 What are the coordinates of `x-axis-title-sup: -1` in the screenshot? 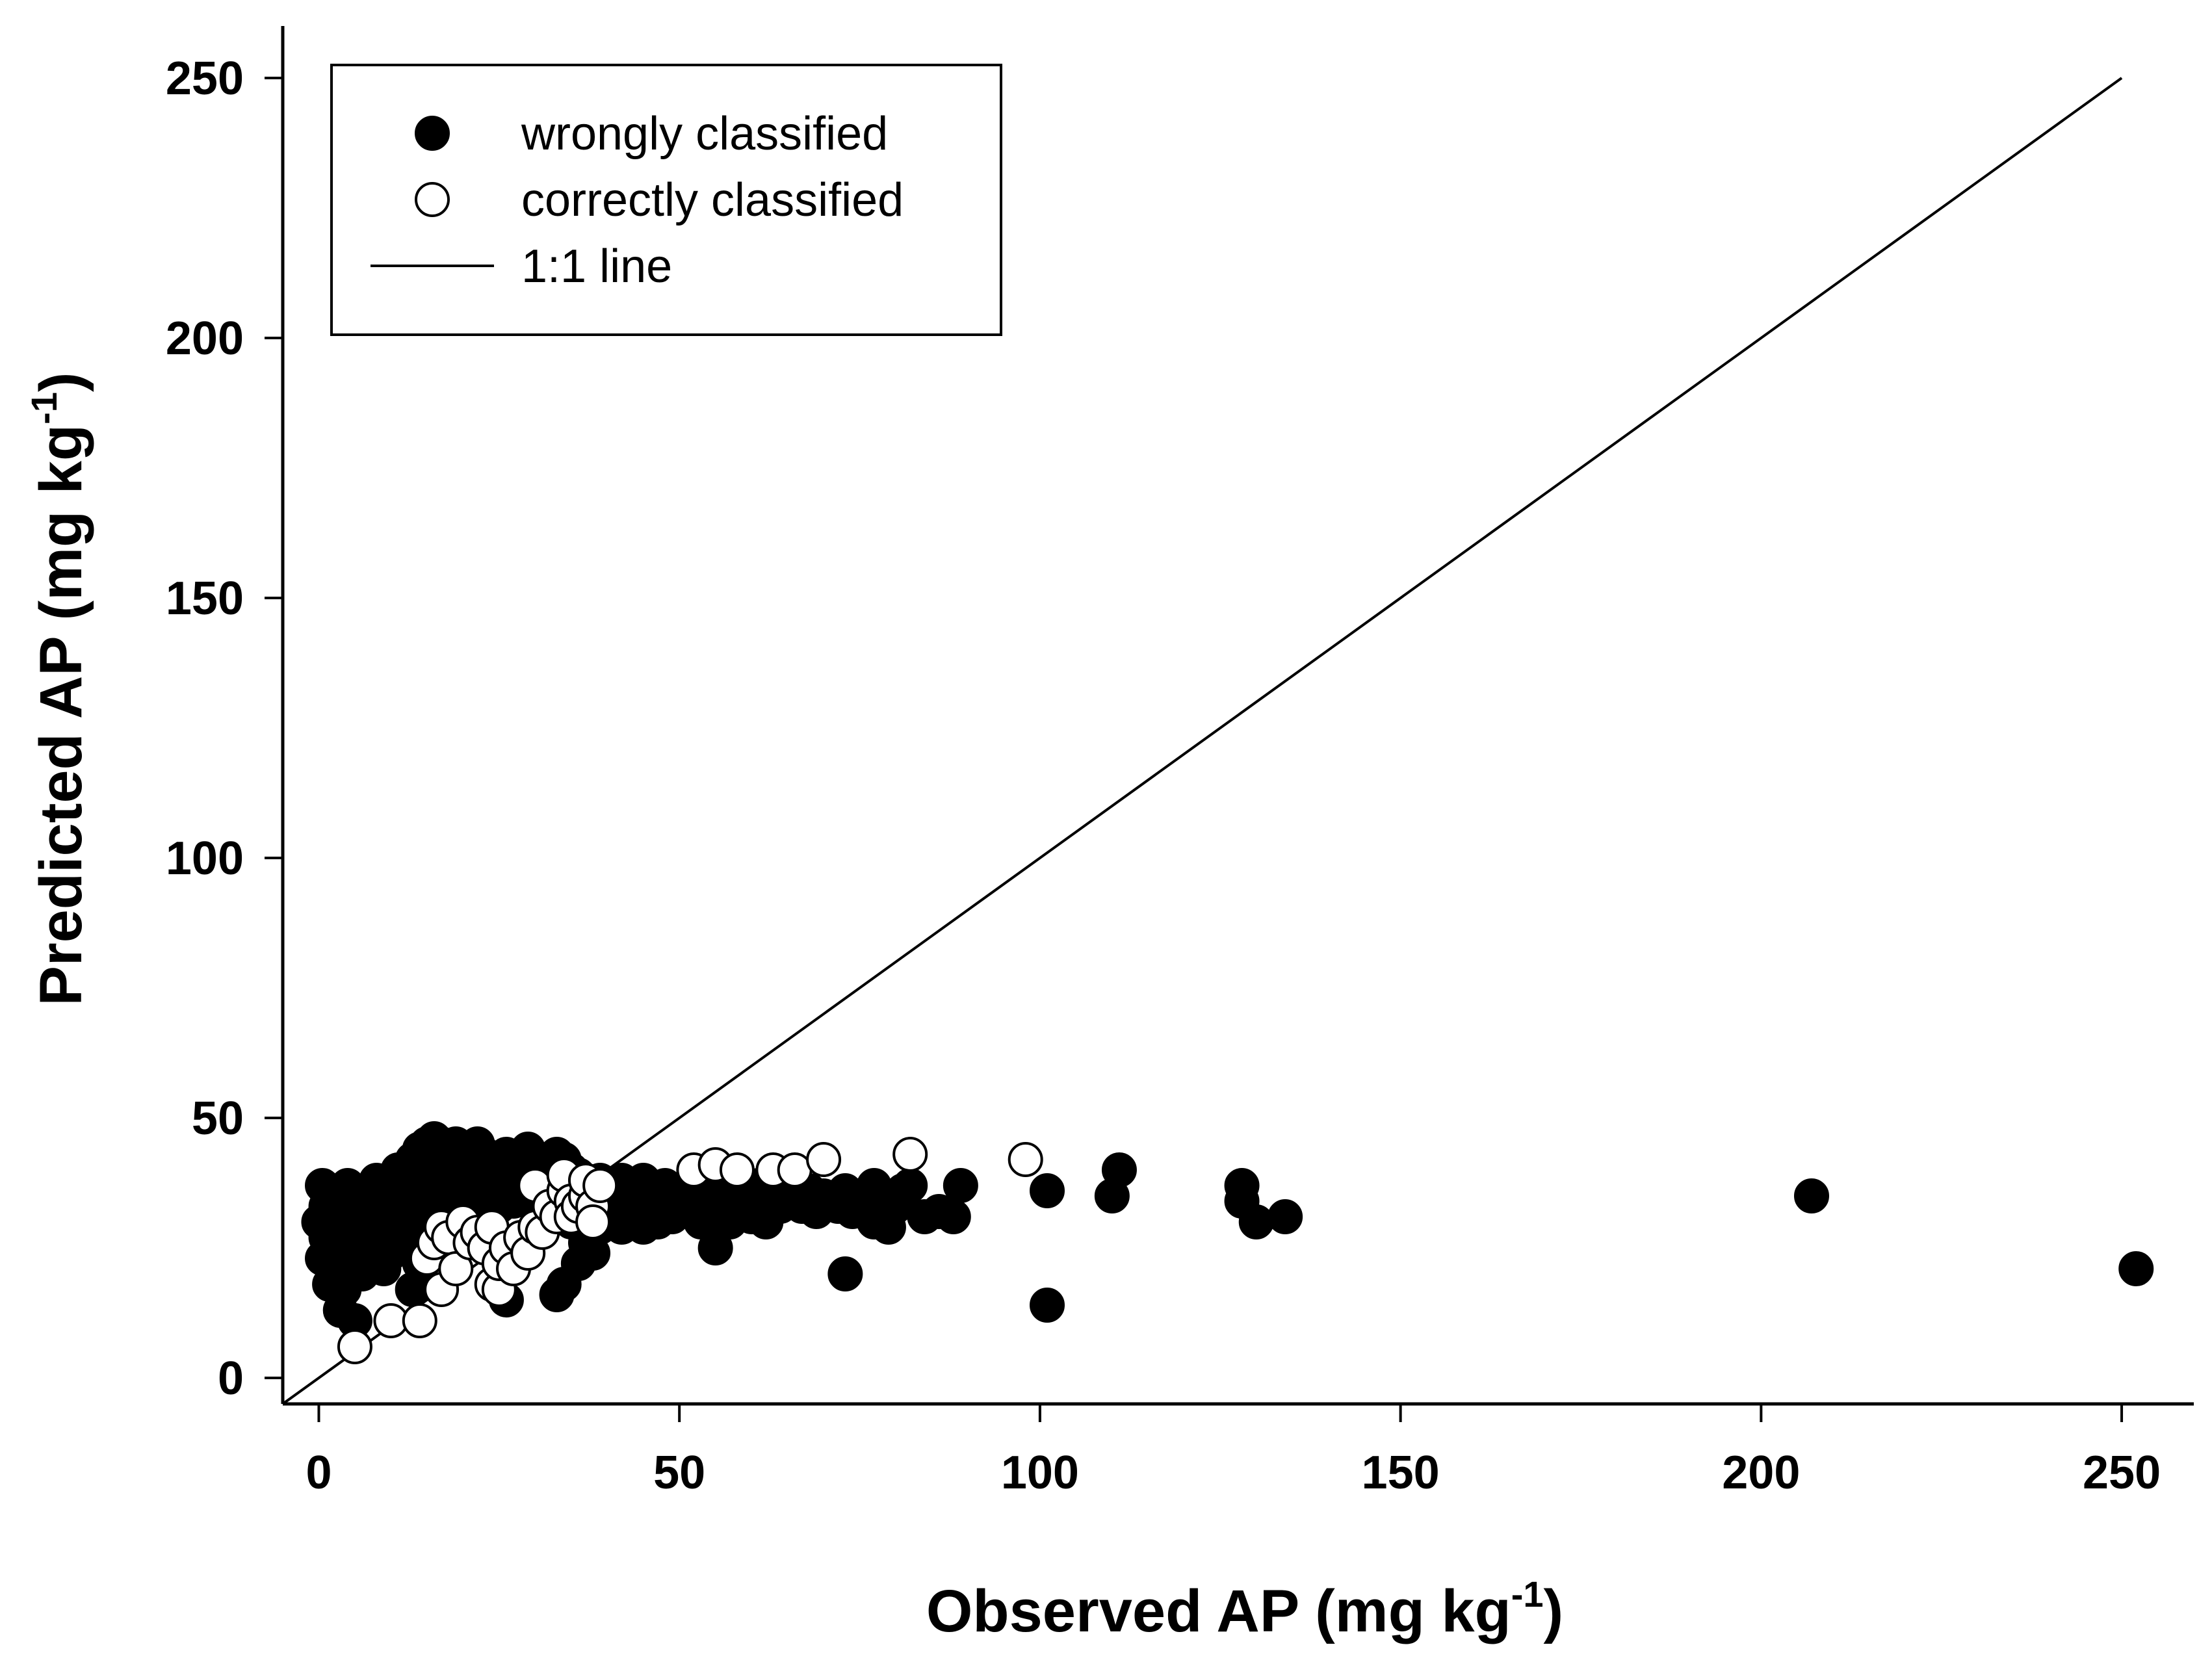 It's located at (1527, 1594).